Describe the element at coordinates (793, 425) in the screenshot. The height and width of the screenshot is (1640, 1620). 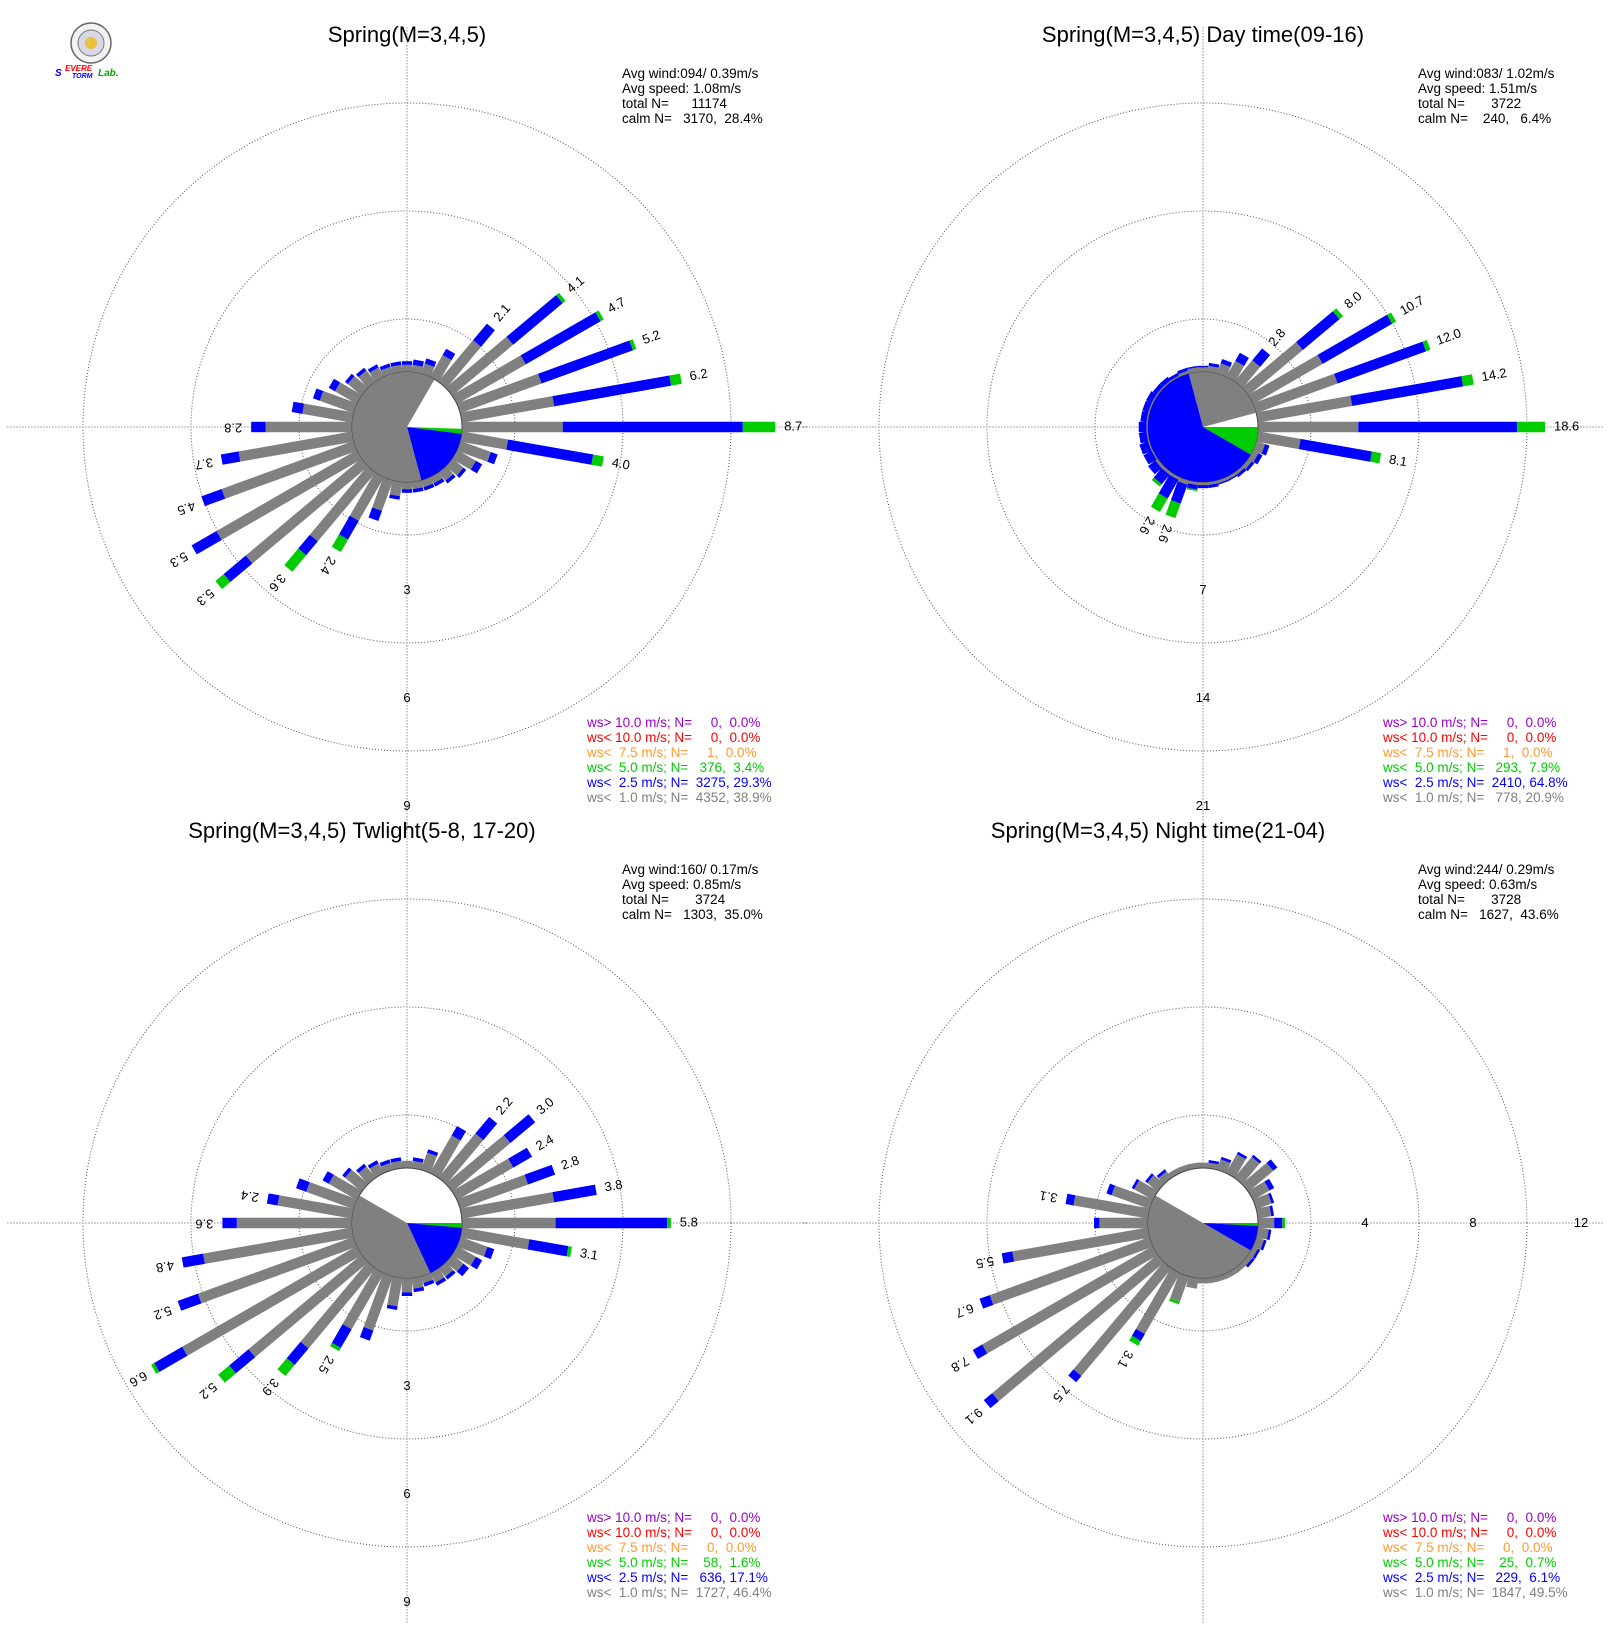
I see `bar-label: 8.7` at that location.